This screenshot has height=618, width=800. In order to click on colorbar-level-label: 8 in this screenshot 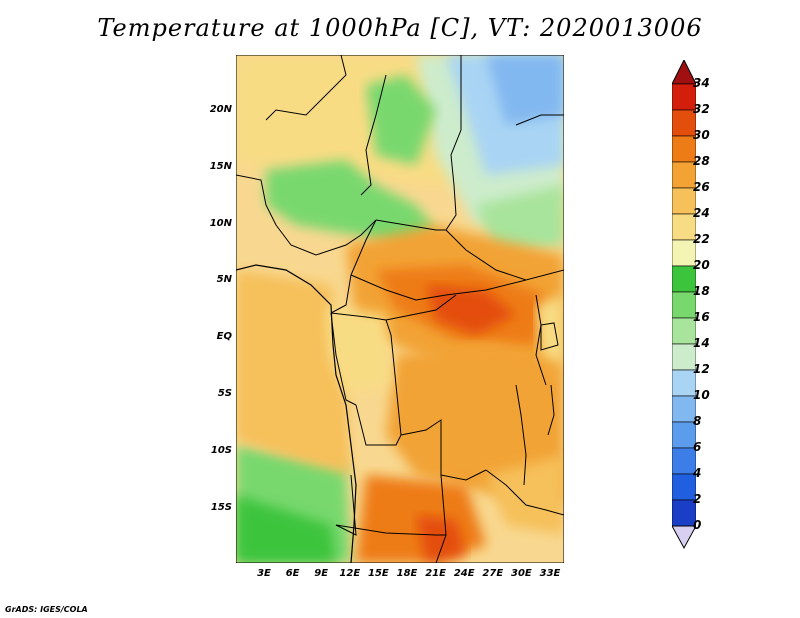, I will do `click(697, 421)`.